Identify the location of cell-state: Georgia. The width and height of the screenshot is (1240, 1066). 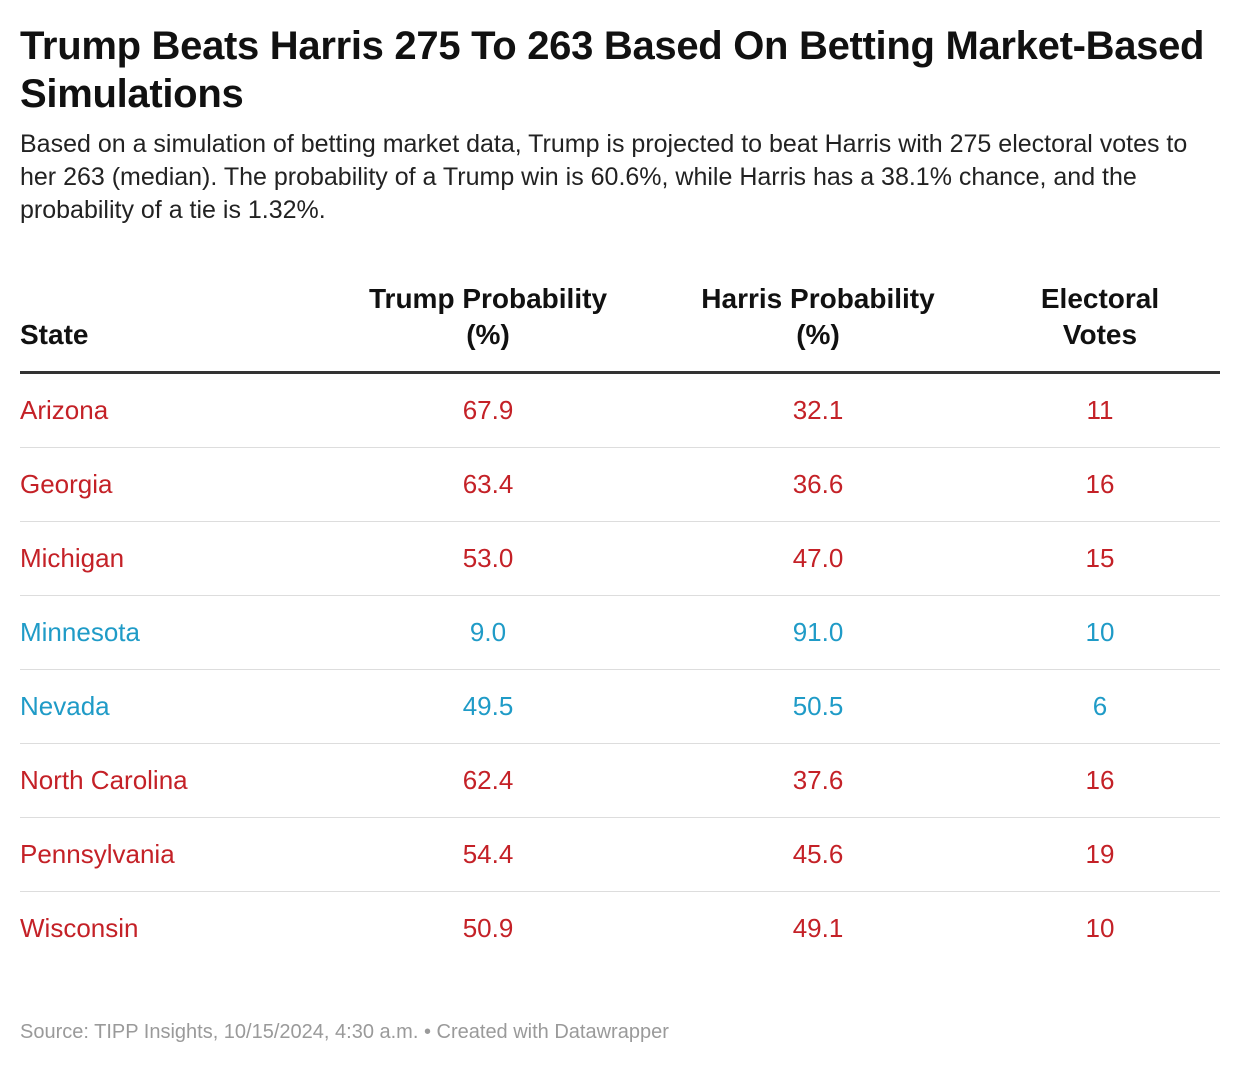
(170, 484).